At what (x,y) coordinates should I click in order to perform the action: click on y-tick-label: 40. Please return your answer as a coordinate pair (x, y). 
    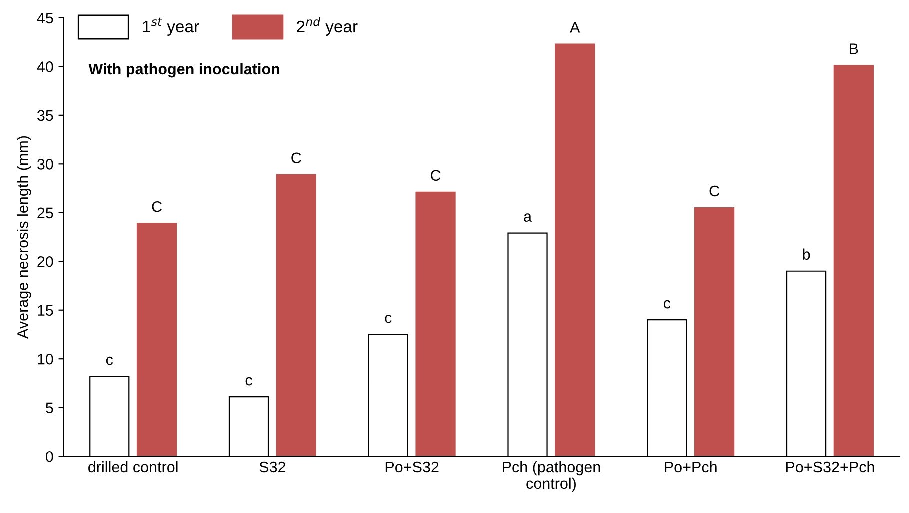
    Looking at the image, I should click on (45, 67).